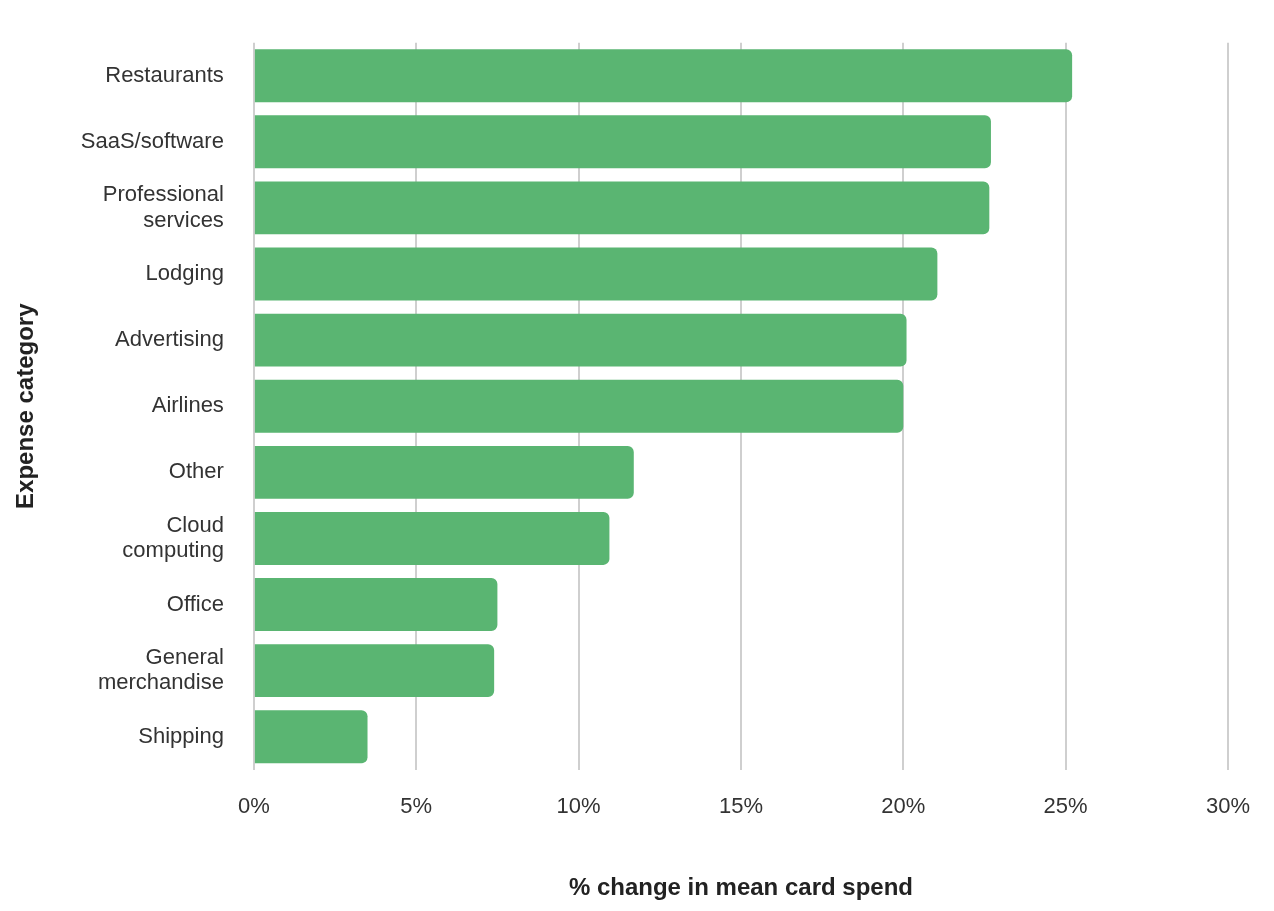 This screenshot has width=1274, height=911. What do you see at coordinates (903, 806) in the screenshot?
I see `x-tick-label: 20%` at bounding box center [903, 806].